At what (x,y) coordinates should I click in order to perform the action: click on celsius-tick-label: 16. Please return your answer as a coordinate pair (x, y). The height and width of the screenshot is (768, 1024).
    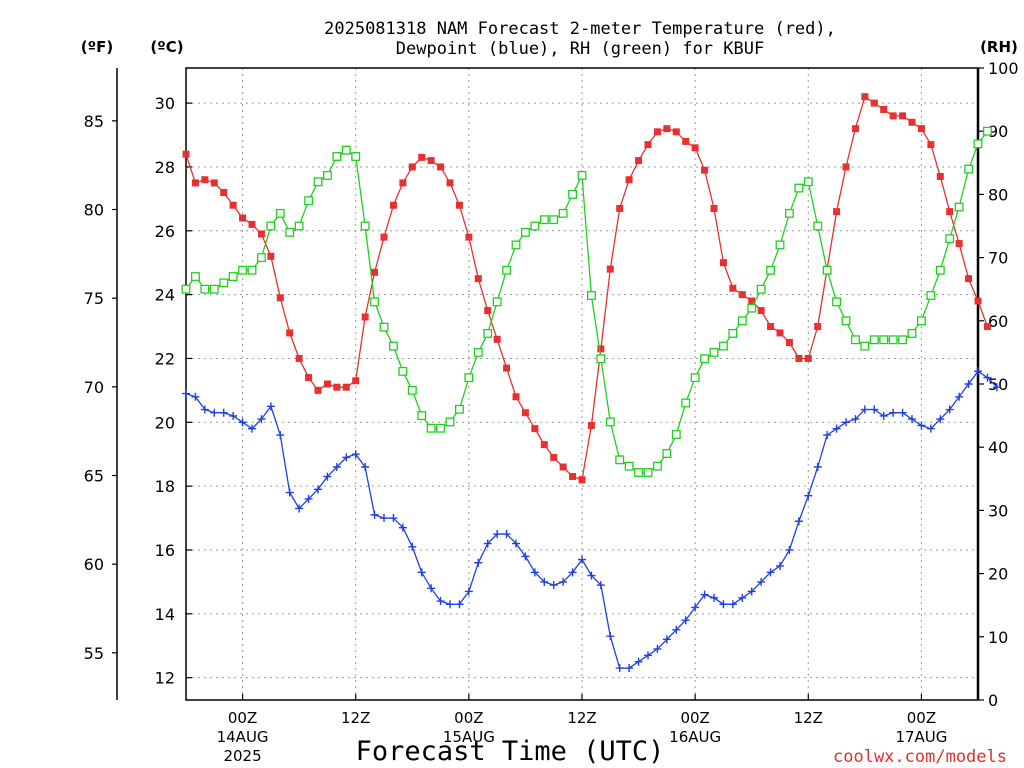
    Looking at the image, I should click on (165, 550).